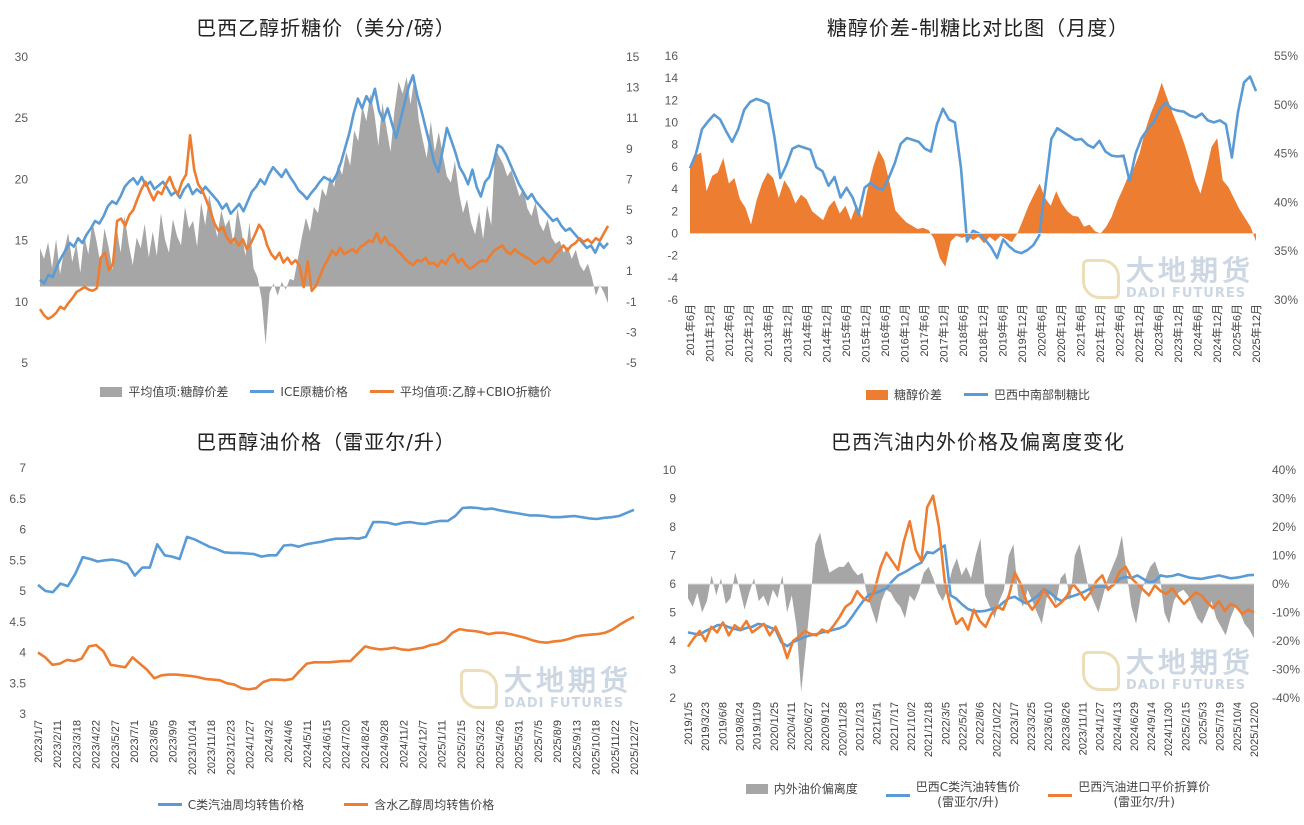  I want to click on x-tick-label: 2023/9/9, so click(174, 741).